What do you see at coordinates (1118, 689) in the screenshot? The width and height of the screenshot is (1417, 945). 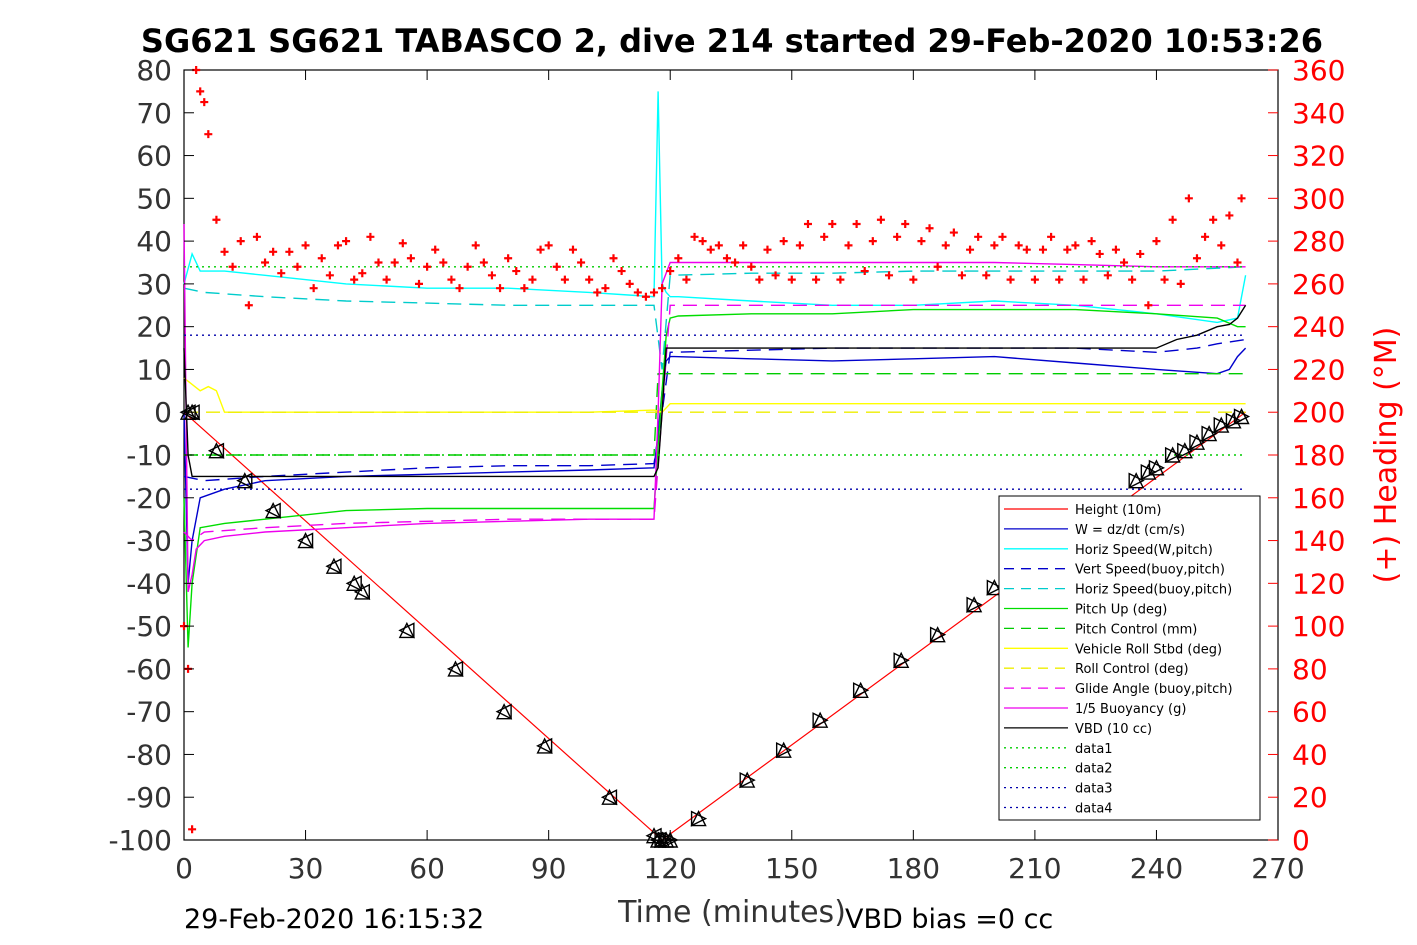 I see `legend-entry: Glide Angle (buoy,pitch)` at bounding box center [1118, 689].